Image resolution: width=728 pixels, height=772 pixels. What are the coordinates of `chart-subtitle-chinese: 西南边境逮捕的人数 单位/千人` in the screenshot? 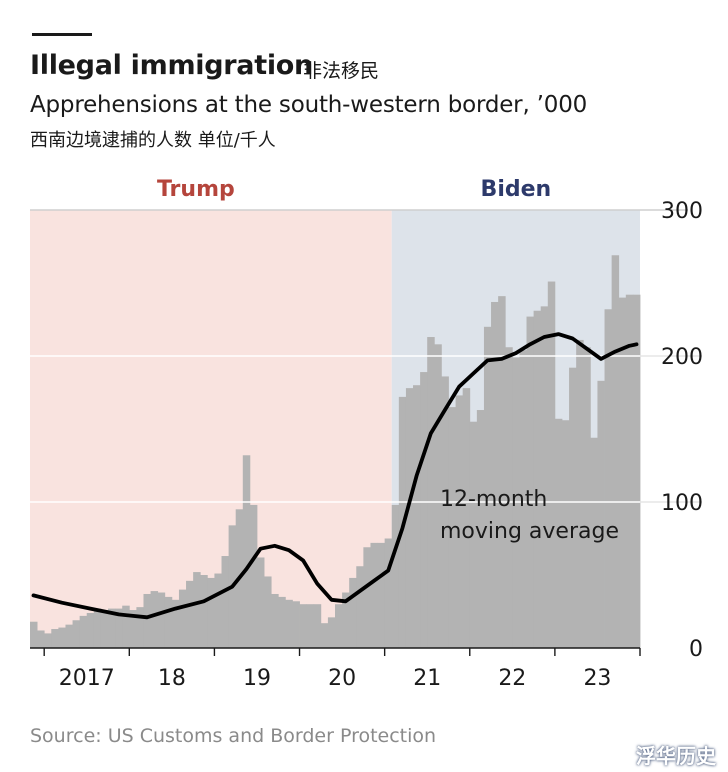 It's located at (153, 140).